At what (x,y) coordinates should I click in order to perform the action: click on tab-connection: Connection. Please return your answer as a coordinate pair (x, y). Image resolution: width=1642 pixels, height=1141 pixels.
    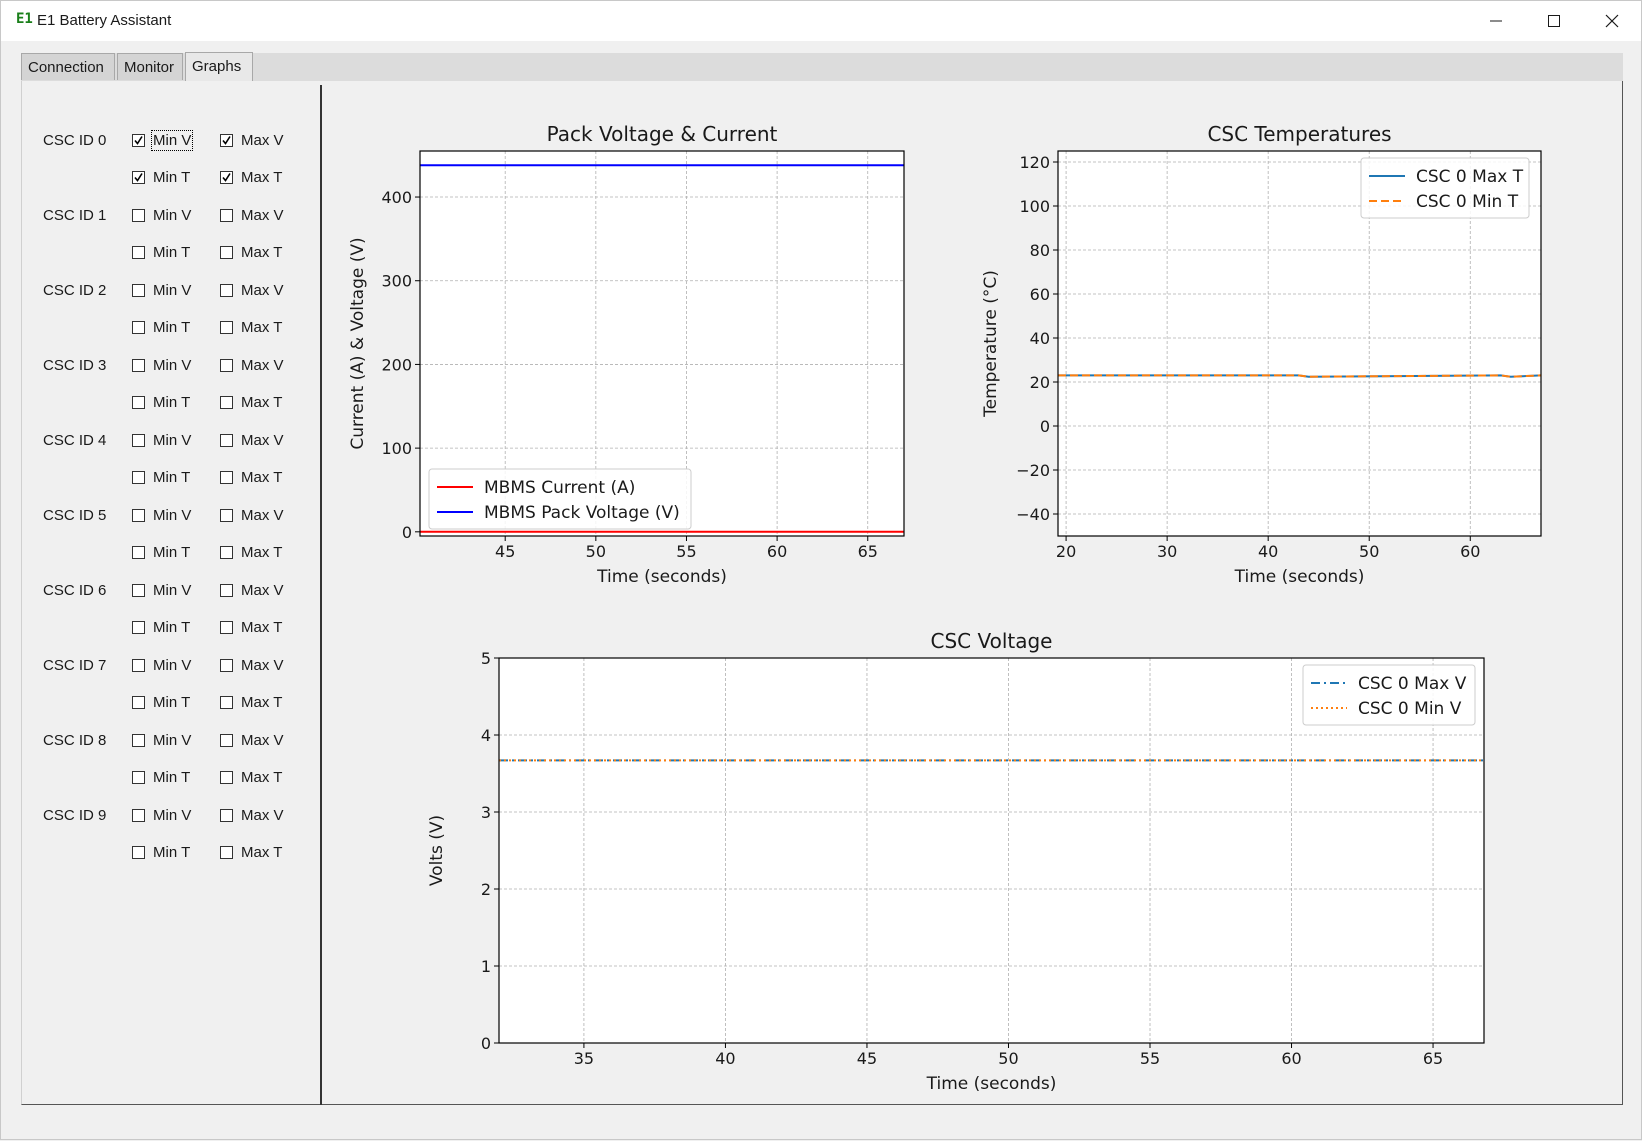
    Looking at the image, I should click on (68, 66).